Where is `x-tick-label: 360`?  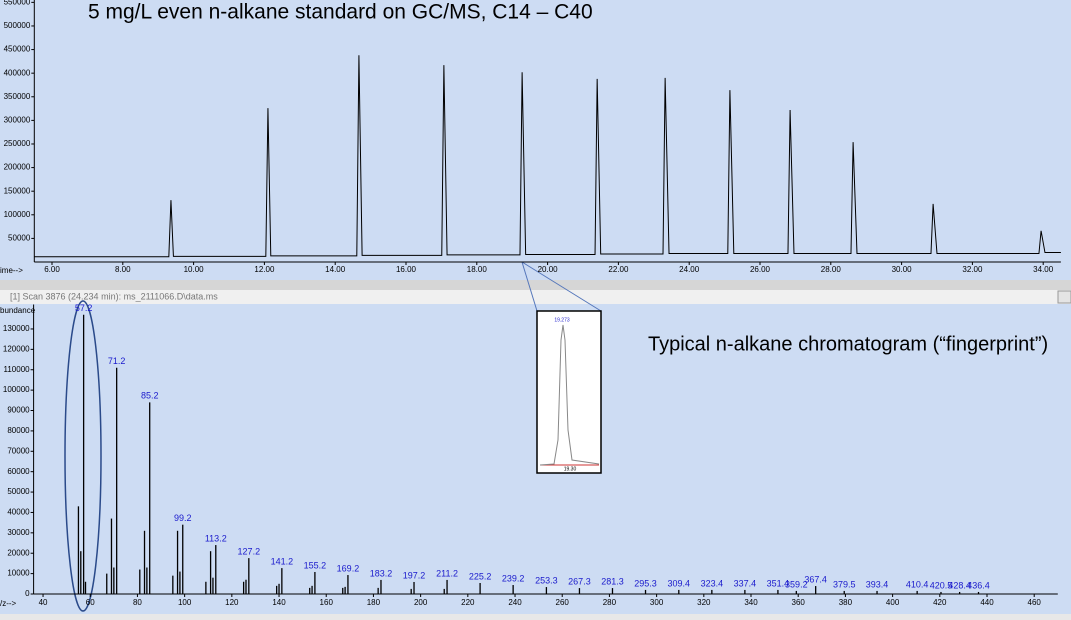
x-tick-label: 360 is located at coordinates (799, 602).